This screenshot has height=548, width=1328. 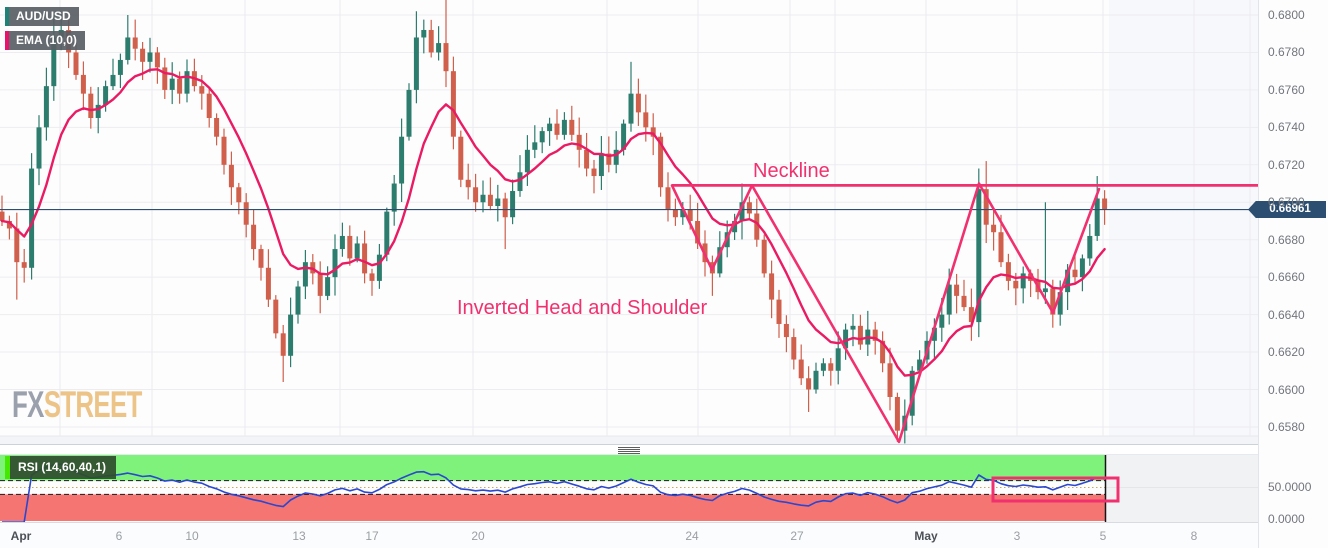 I want to click on rsi-axis-label: 50.0000, so click(x=1290, y=487).